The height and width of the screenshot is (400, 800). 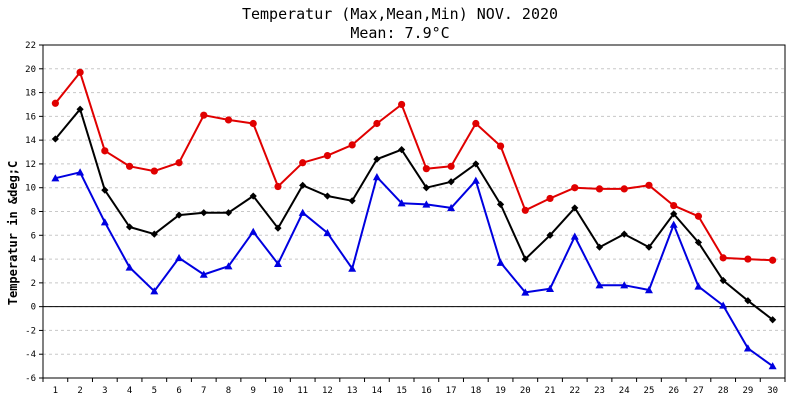 I want to click on x-tick-label: 2, so click(x=79, y=391).